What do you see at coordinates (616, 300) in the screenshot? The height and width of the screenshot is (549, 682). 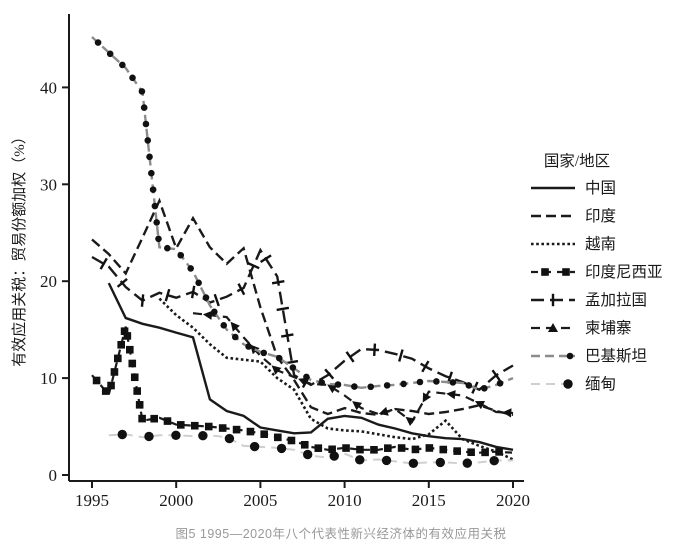 I see `legend-label-4: 孟加拉国` at bounding box center [616, 300].